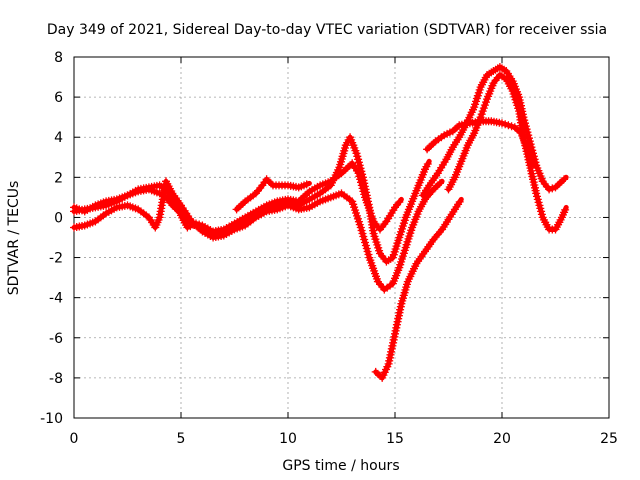 The height and width of the screenshot is (480, 640). Describe the element at coordinates (288, 439) in the screenshot. I see `x-tick-label: 10` at that location.